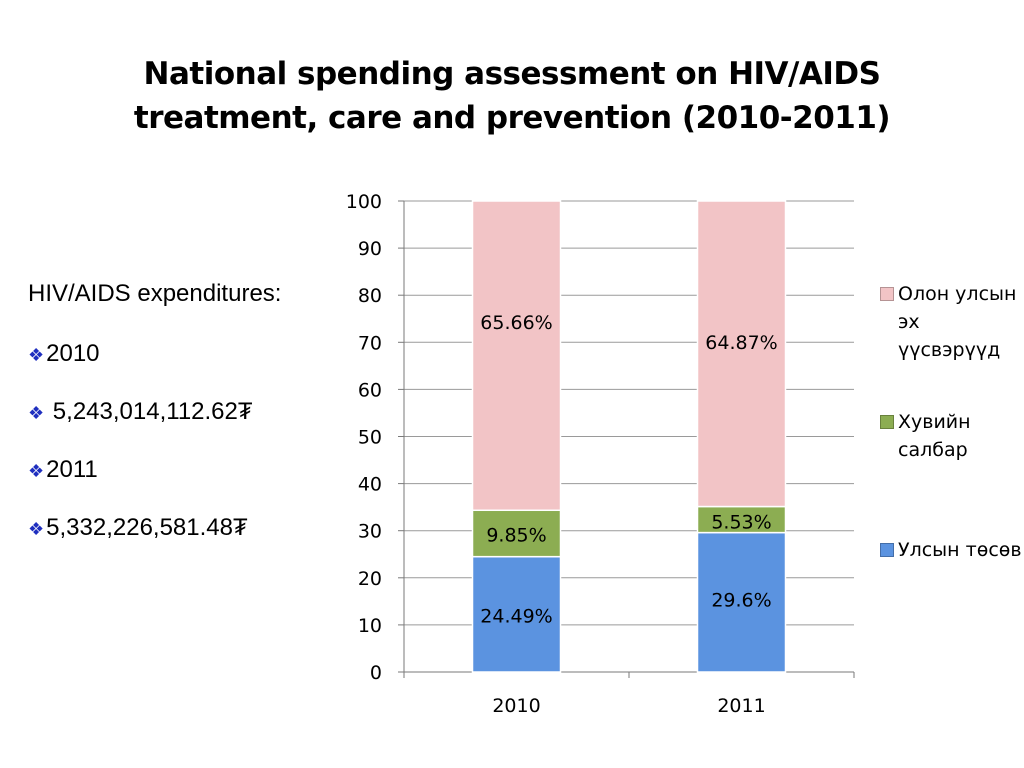 The width and height of the screenshot is (1024, 768). What do you see at coordinates (149, 411) in the screenshot?
I see `bullet-text: 5,243,014,112.62₮` at bounding box center [149, 411].